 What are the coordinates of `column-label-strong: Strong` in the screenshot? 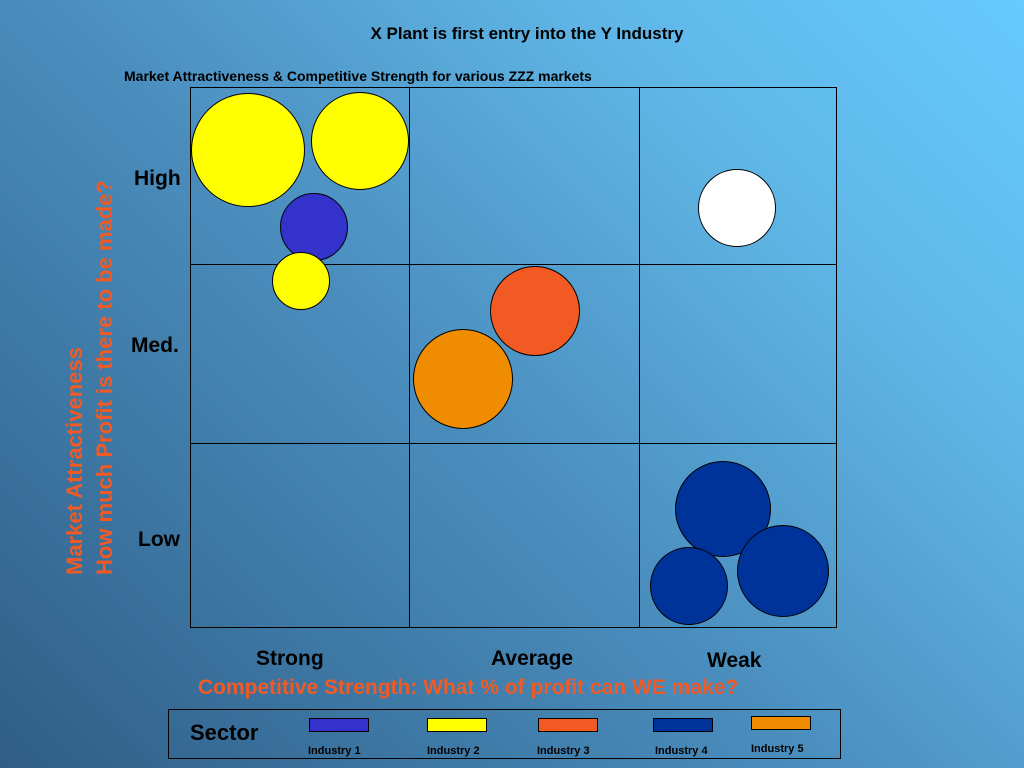 It's located at (290, 658).